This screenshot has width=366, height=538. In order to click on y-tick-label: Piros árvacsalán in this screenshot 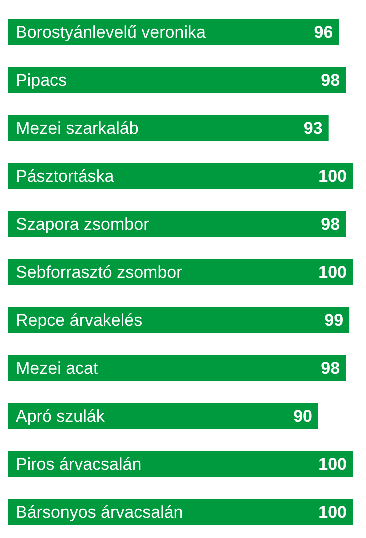, I will do `click(79, 464)`.